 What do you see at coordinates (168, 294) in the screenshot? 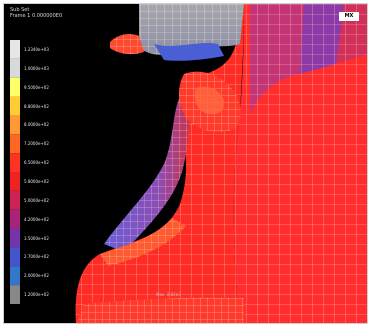
I see `max-value-label: Max. 2.82e3` at bounding box center [168, 294].